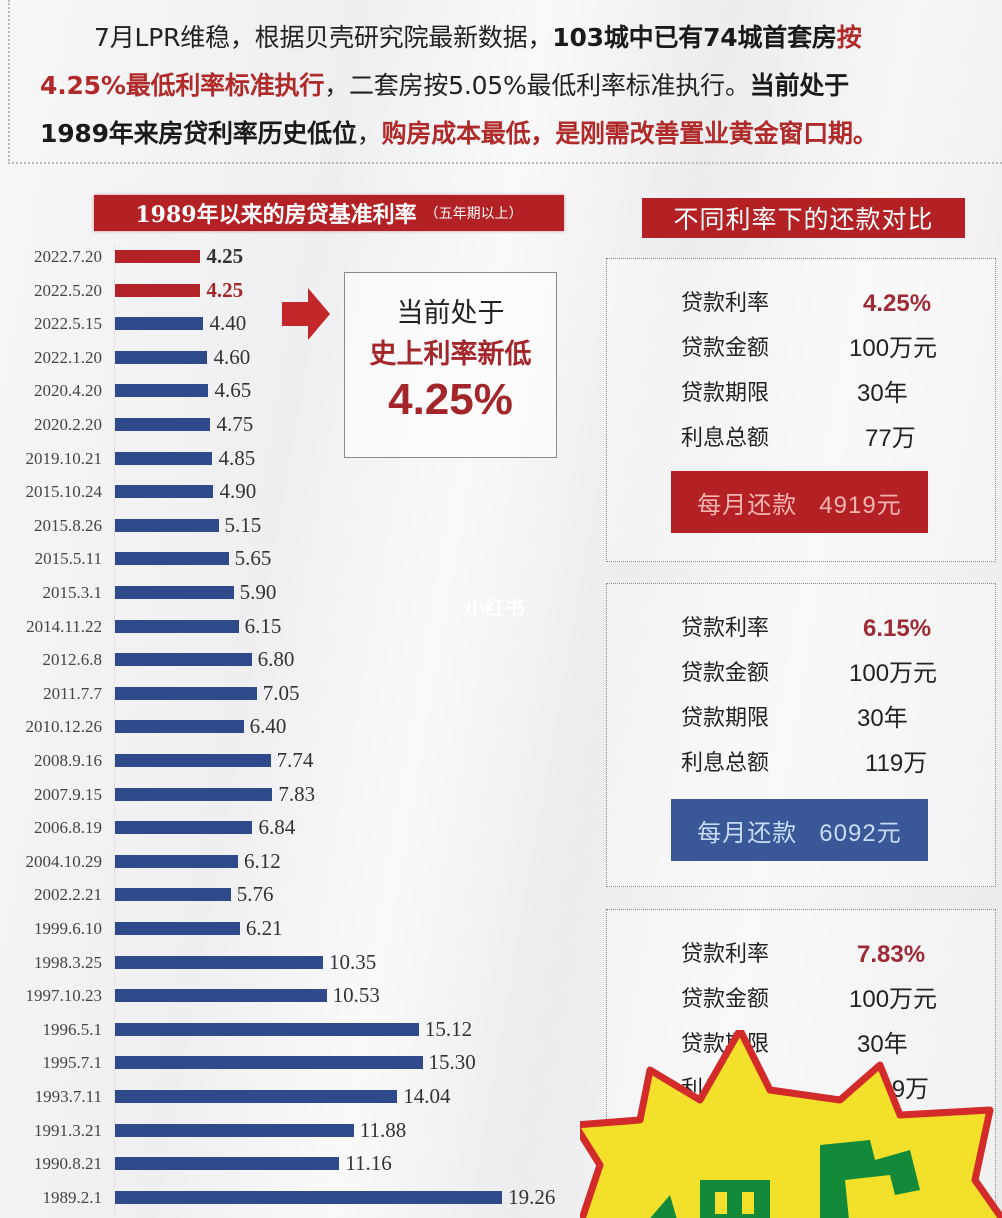 Image resolution: width=1002 pixels, height=1218 pixels. Describe the element at coordinates (68, 256) in the screenshot. I see `bar-date-label: 2022.7.20` at that location.